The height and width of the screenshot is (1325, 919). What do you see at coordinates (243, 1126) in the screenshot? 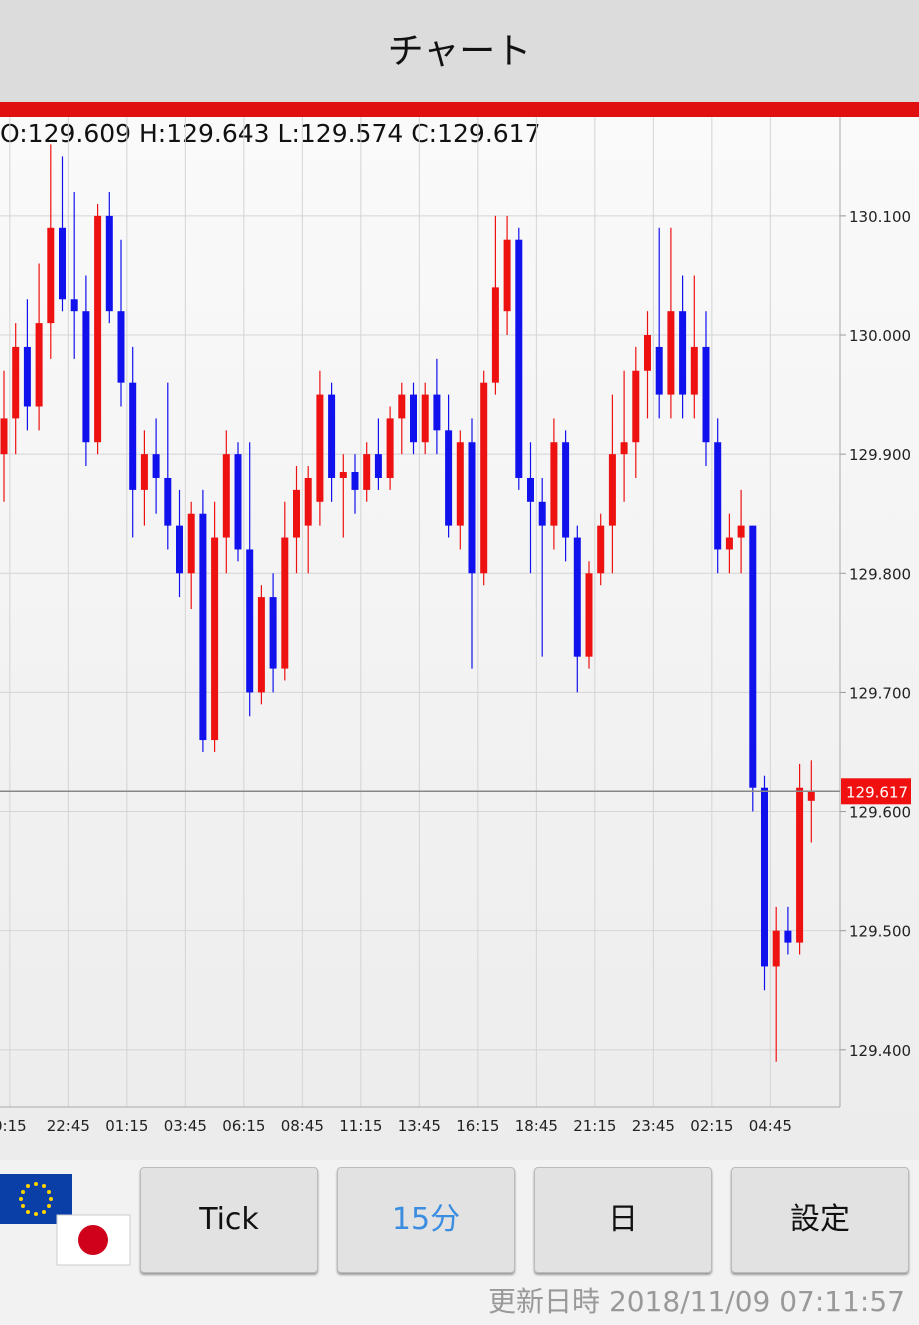
I see `x-tick-label: 06:15` at bounding box center [243, 1126].